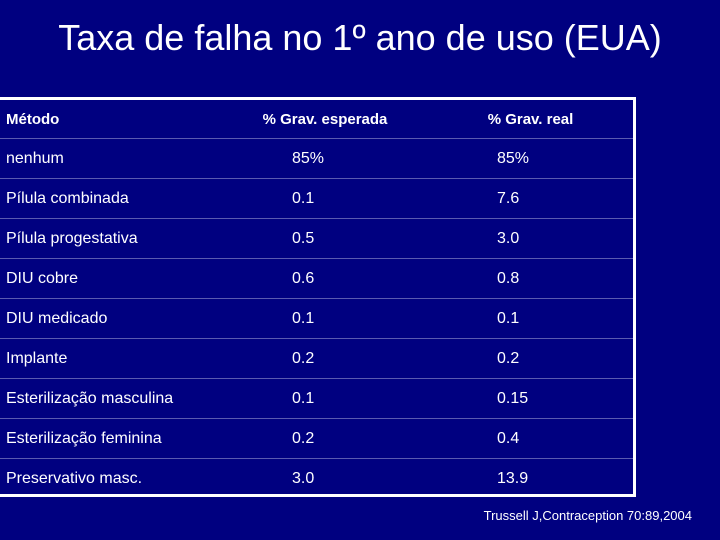 The width and height of the screenshot is (720, 540). What do you see at coordinates (527, 358) in the screenshot?
I see `actual-cell: 0.2` at bounding box center [527, 358].